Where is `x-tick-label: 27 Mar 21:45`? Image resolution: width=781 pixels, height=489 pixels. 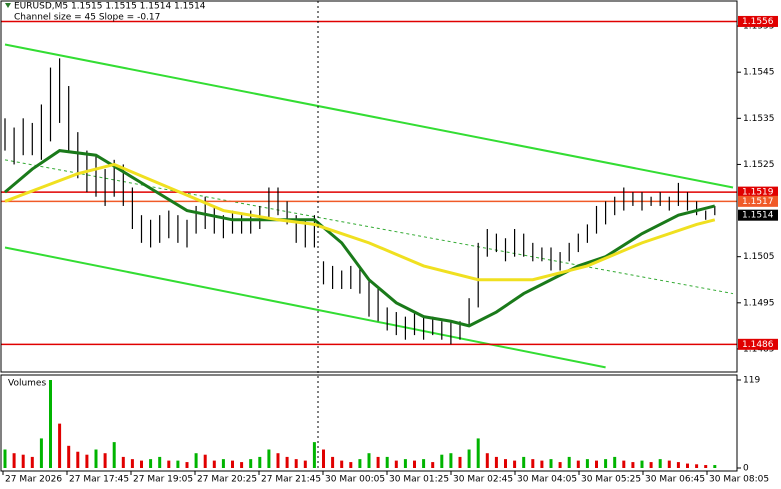 x-tick-label: 27 Mar 21:45 is located at coordinates (291, 480).